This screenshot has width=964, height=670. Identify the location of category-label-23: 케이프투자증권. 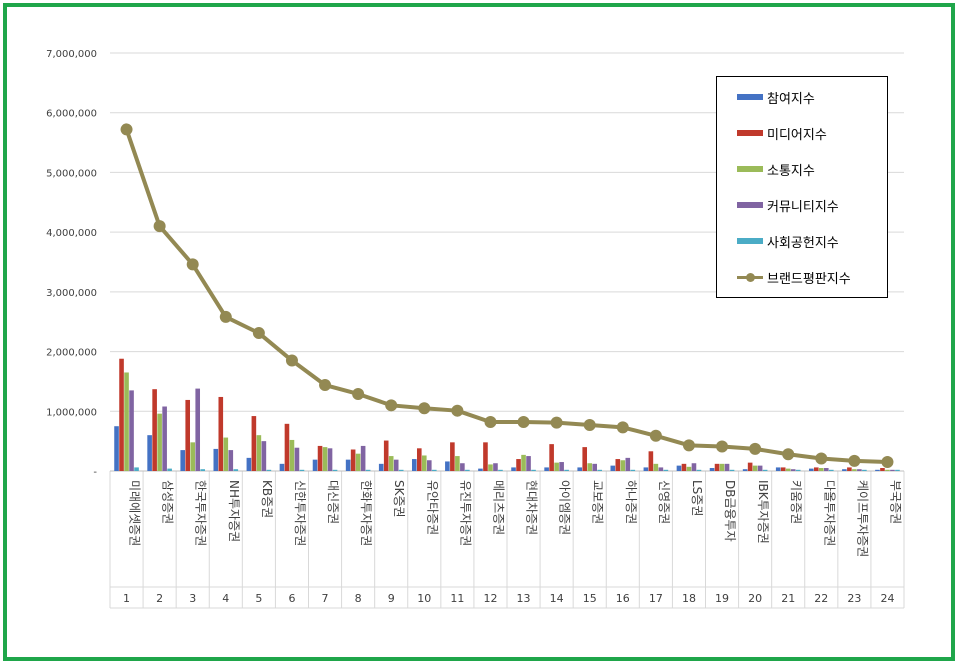
(862, 518).